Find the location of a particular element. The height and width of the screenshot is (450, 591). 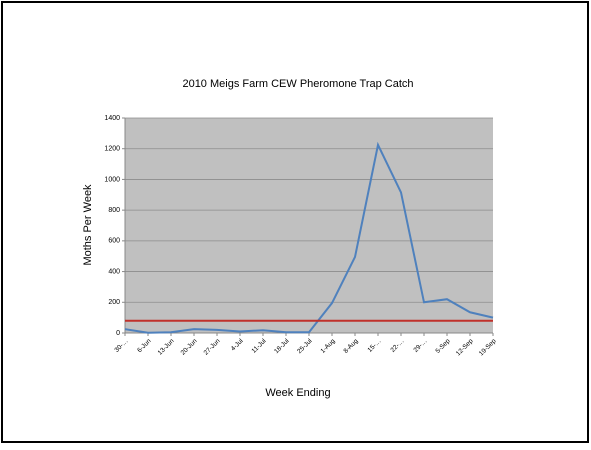

chart-title: 2010 Meigs Farm CEW Pheromone Trap Catch is located at coordinates (297, 84).